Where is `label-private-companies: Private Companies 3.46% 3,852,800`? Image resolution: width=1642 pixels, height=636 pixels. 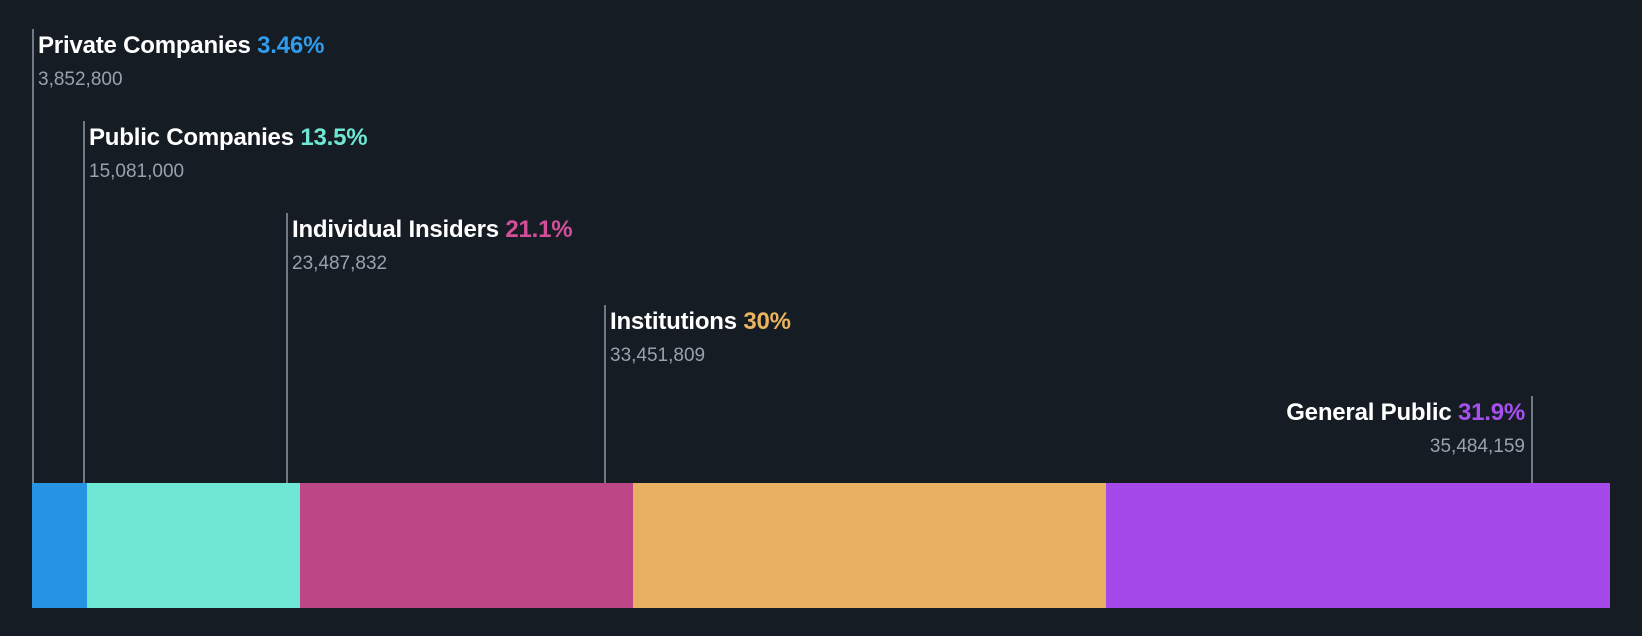 label-private-companies: Private Companies 3.46% 3,852,800 is located at coordinates (181, 61).